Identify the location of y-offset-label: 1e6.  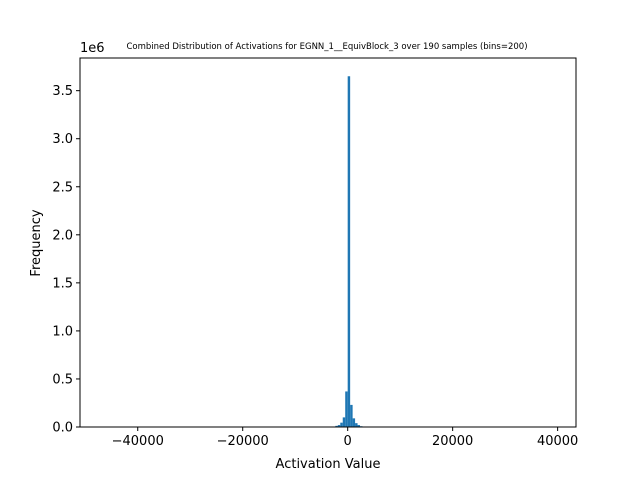
(92, 48).